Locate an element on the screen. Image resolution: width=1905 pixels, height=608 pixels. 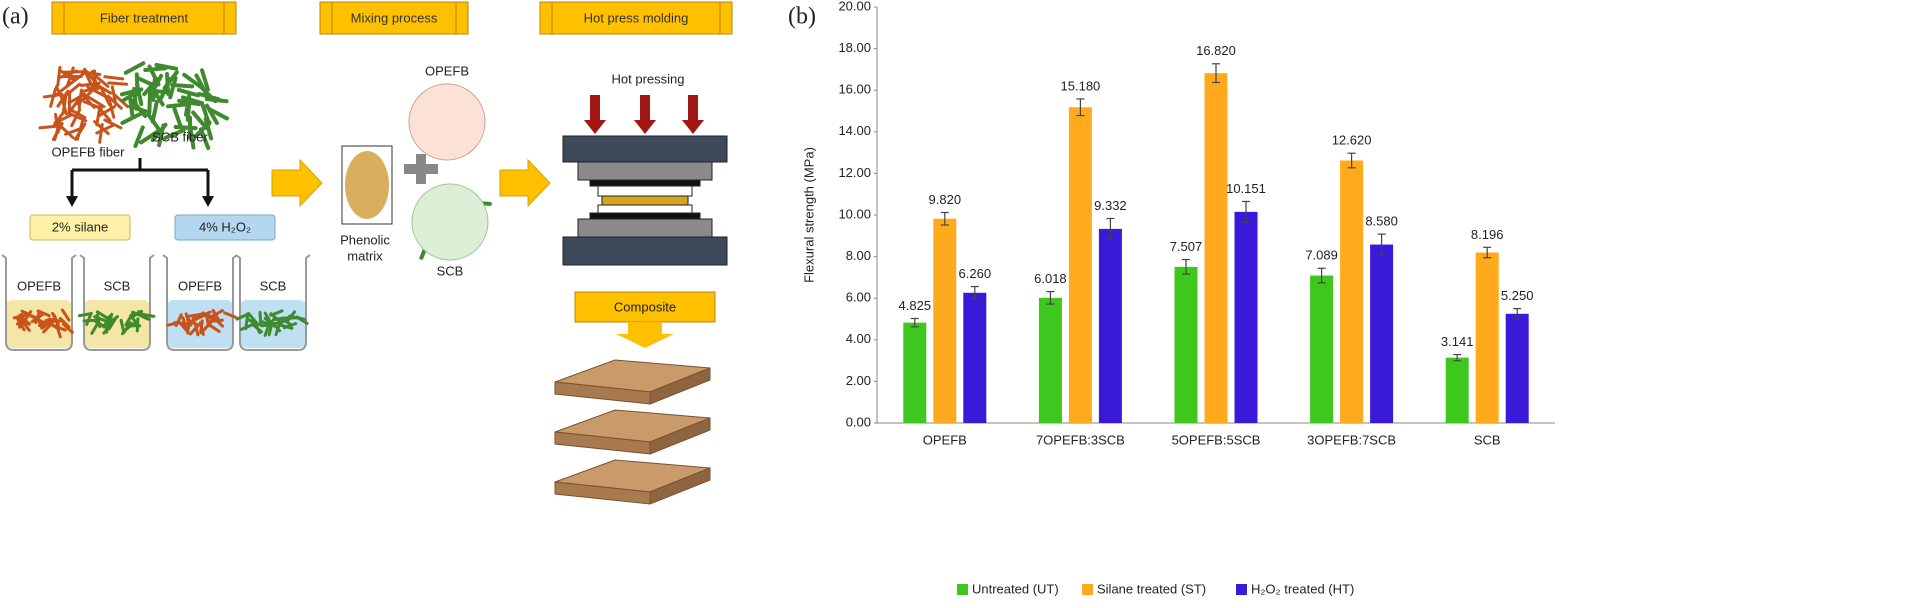
beaker is located at coordinates (117, 302).